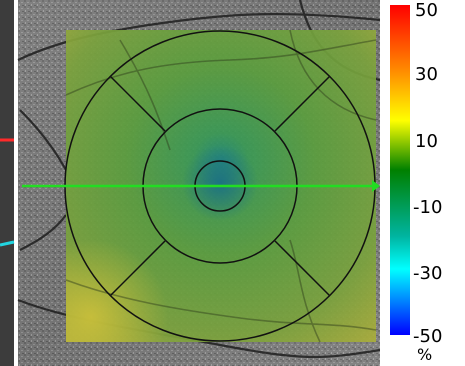 Image resolution: width=465 pixels, height=366 pixels. What do you see at coordinates (425, 354) in the screenshot?
I see `colorbar-unit: %` at bounding box center [425, 354].